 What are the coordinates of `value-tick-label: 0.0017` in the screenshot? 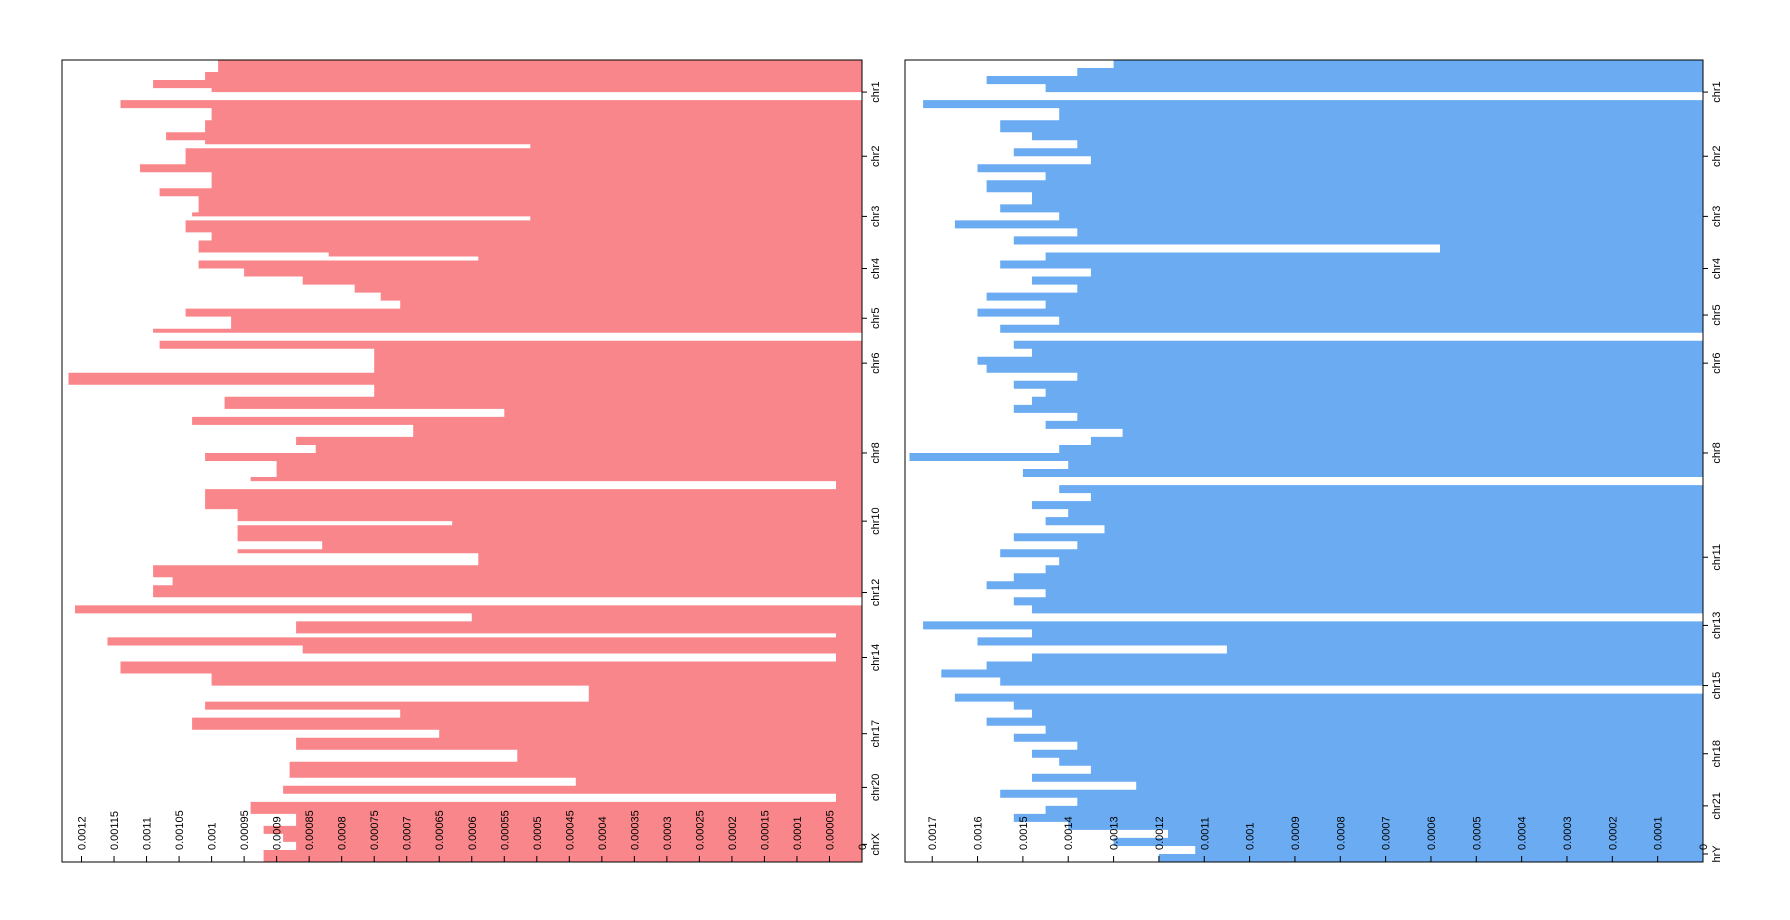 It's located at (933, 833).